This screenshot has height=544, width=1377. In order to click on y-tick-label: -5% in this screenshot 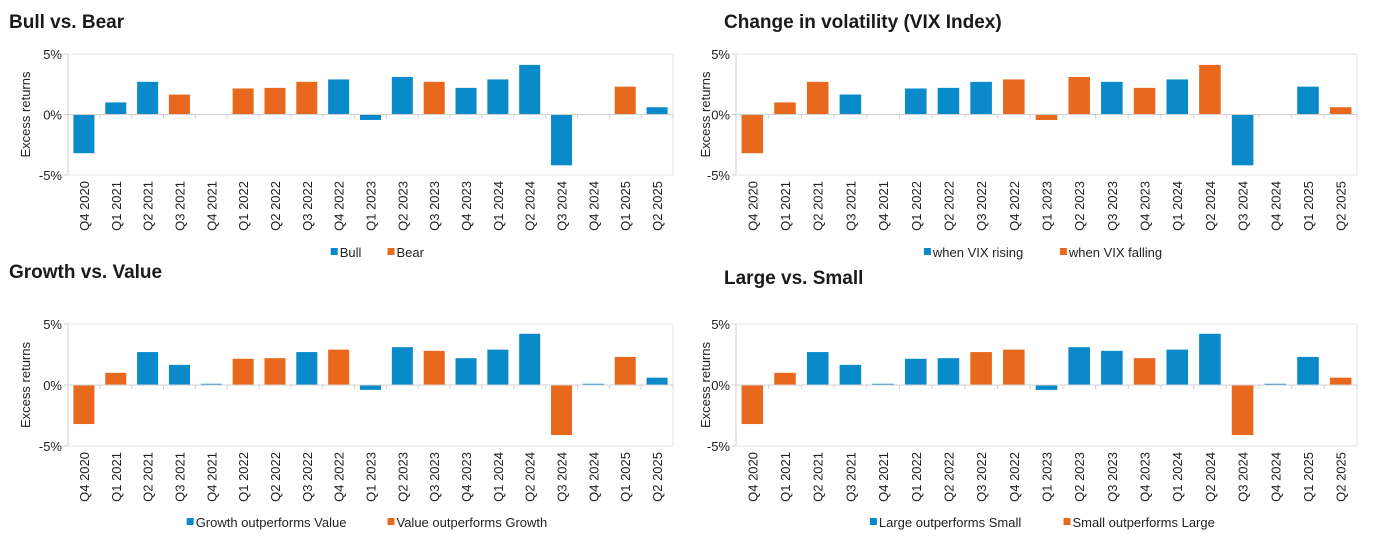, I will do `click(51, 446)`.